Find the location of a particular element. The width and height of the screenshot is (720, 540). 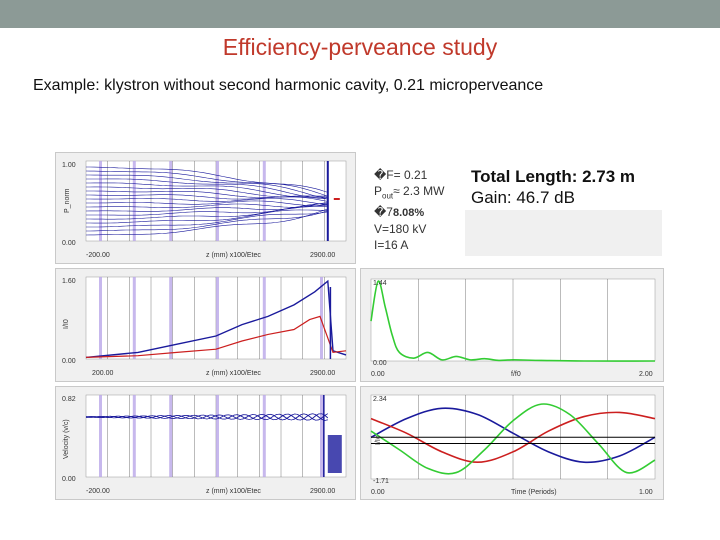

velocity-trajectory is located at coordinates (206, 417).